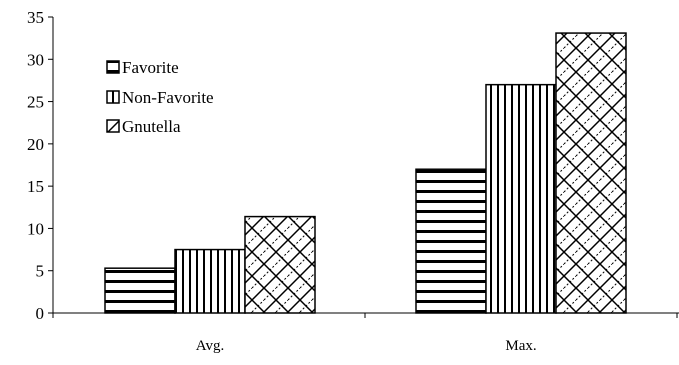 This screenshot has width=679, height=365. I want to click on y-tick-label: 10, so click(35, 228).